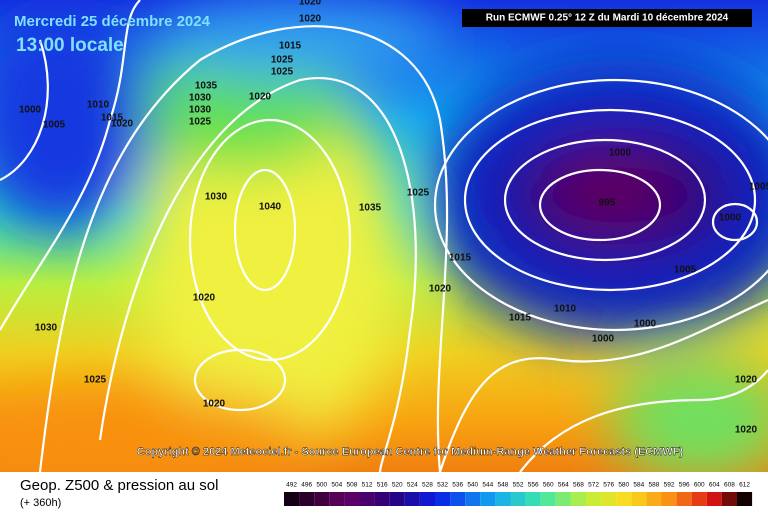 This screenshot has height=517, width=768. Describe the element at coordinates (563, 485) in the screenshot. I see `scale-label: 564` at that location.